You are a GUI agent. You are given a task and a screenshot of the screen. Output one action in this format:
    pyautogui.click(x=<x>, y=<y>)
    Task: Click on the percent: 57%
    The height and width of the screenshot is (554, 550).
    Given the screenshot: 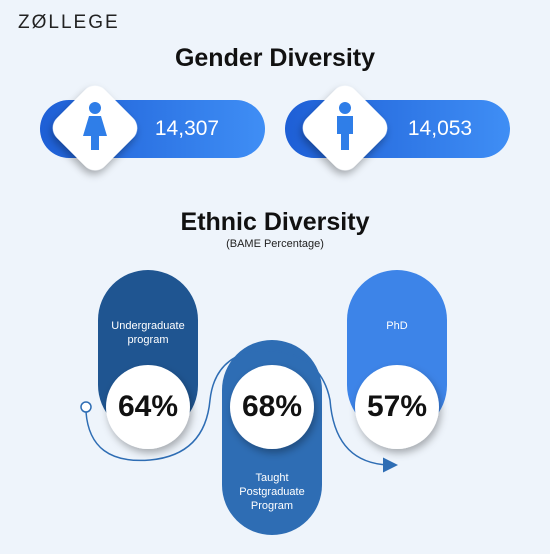 What is the action you would take?
    pyautogui.click(x=397, y=406)
    